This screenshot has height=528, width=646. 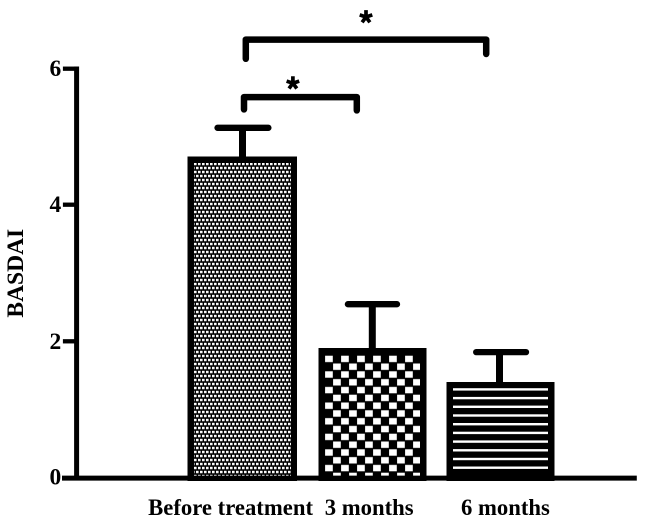 I want to click on svg-text: 2, so click(x=55, y=342).